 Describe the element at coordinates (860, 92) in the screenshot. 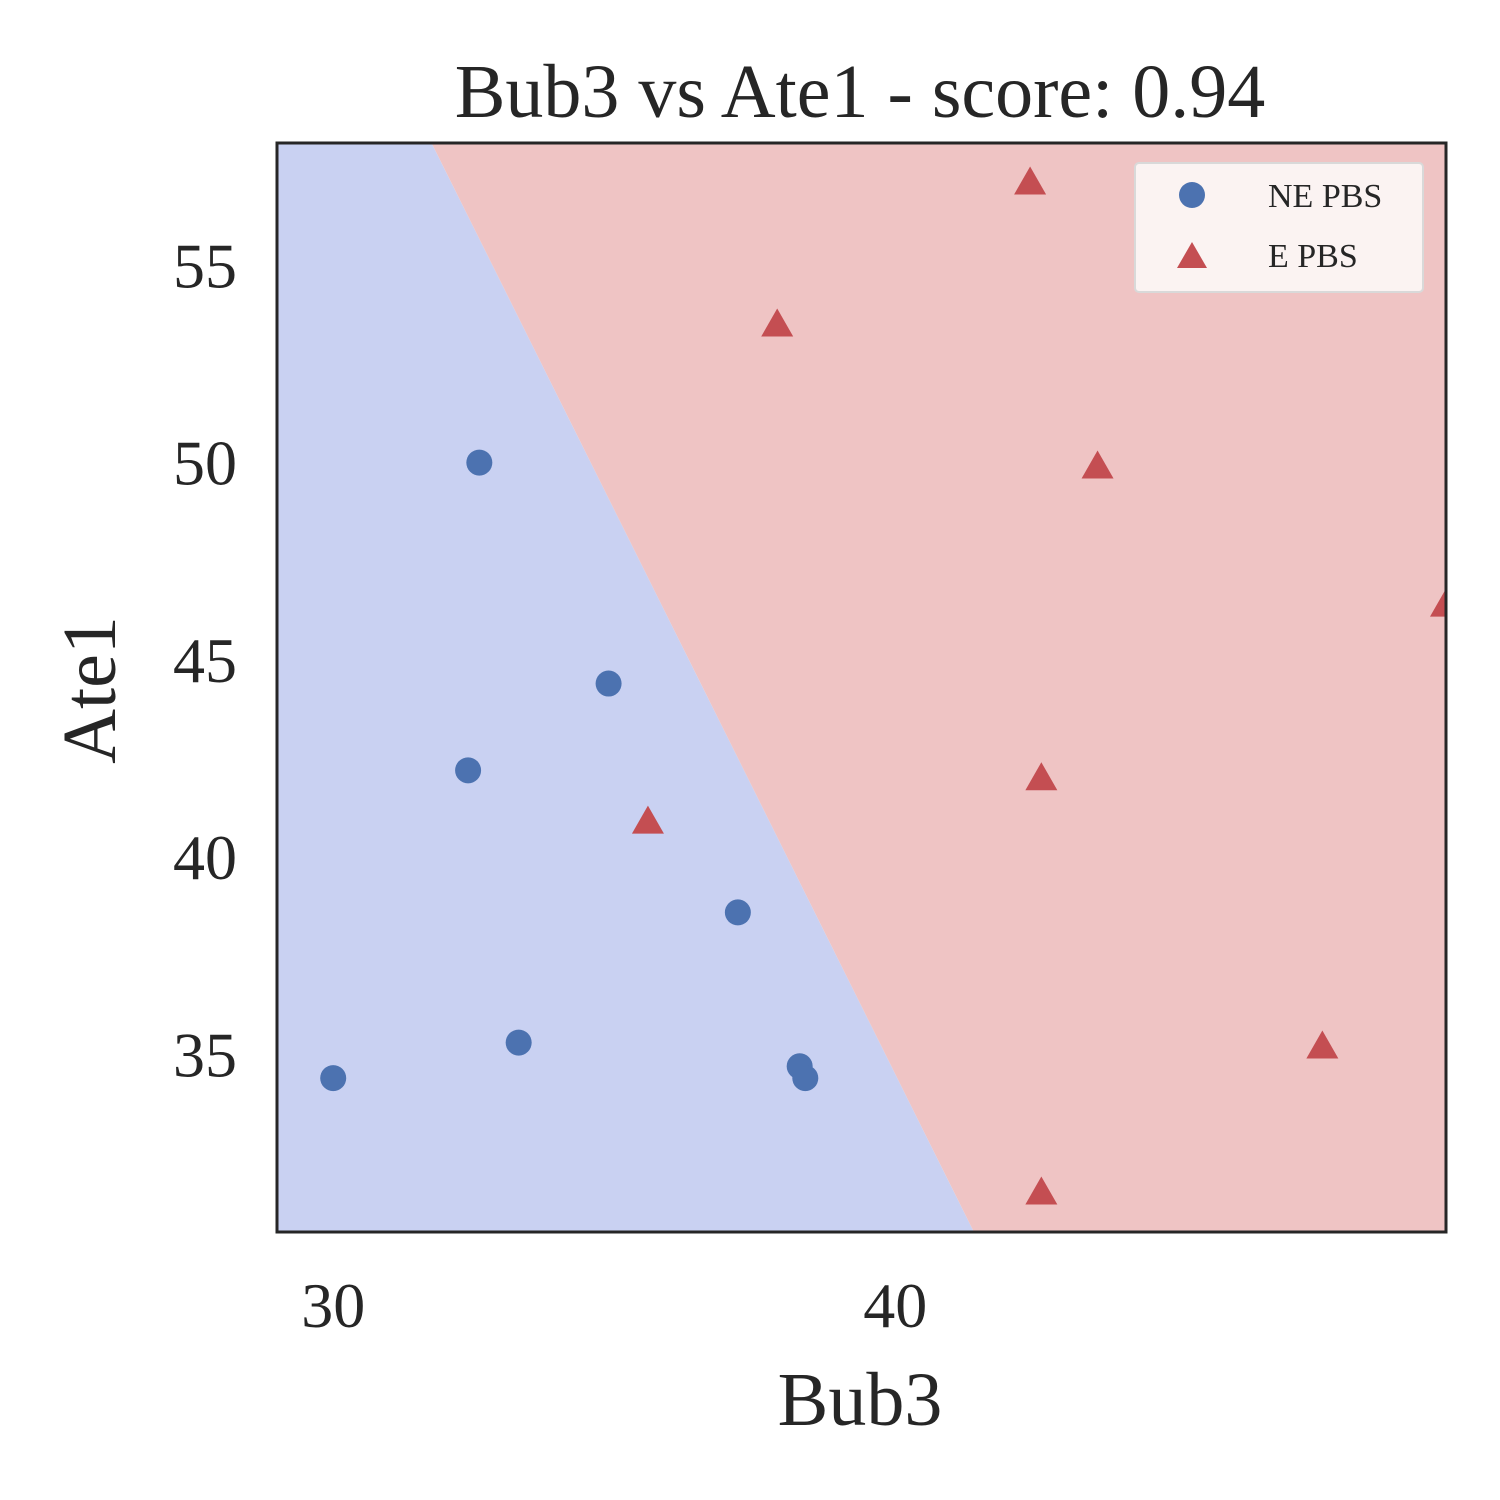

I see `chart-title: Bub3 vs Ate1 - score: 0.94` at that location.